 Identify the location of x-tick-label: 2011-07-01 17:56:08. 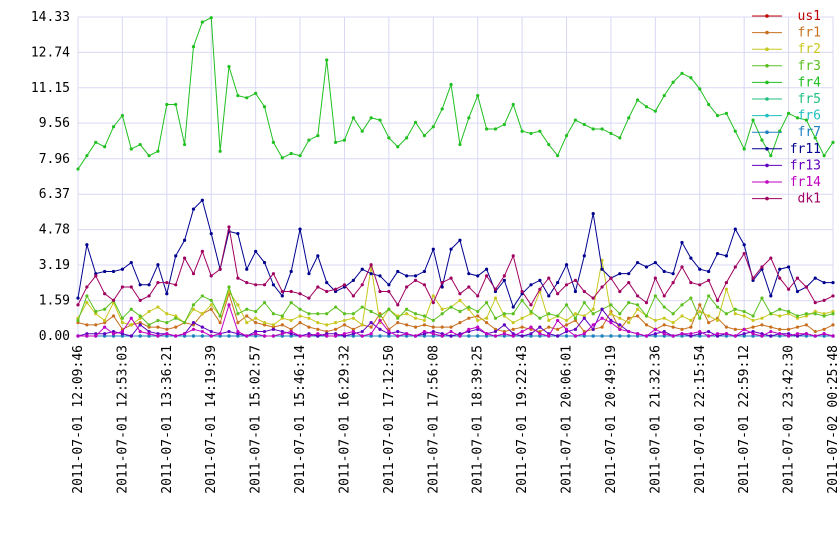
(433, 419).